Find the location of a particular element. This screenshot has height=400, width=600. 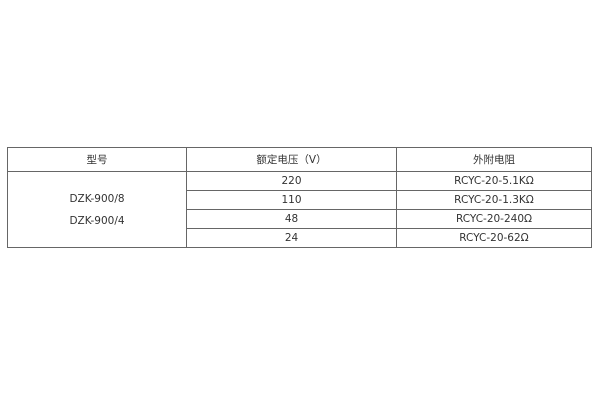

model-name: DZK-900/8 is located at coordinates (97, 198).